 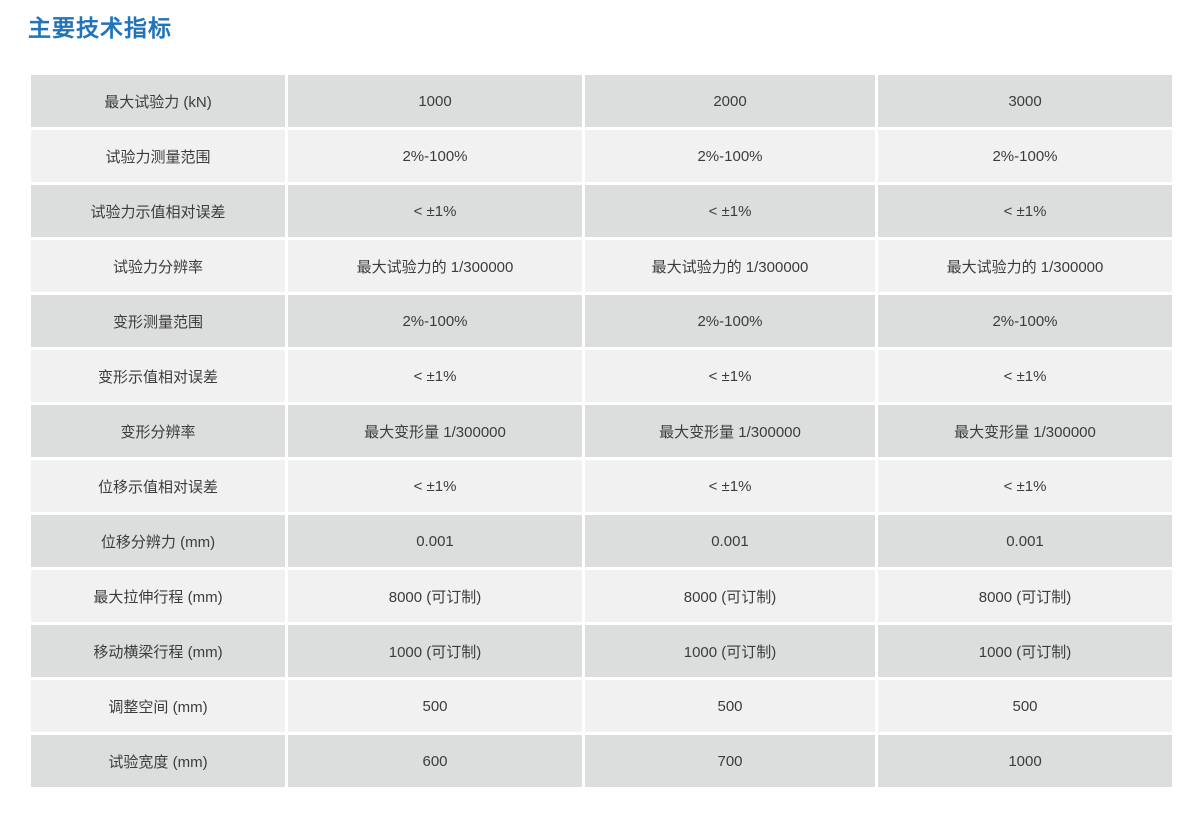 I want to click on table-row: 位移分辨力 (mm) 0.001 0.001 0.001, so click(x=601, y=541).